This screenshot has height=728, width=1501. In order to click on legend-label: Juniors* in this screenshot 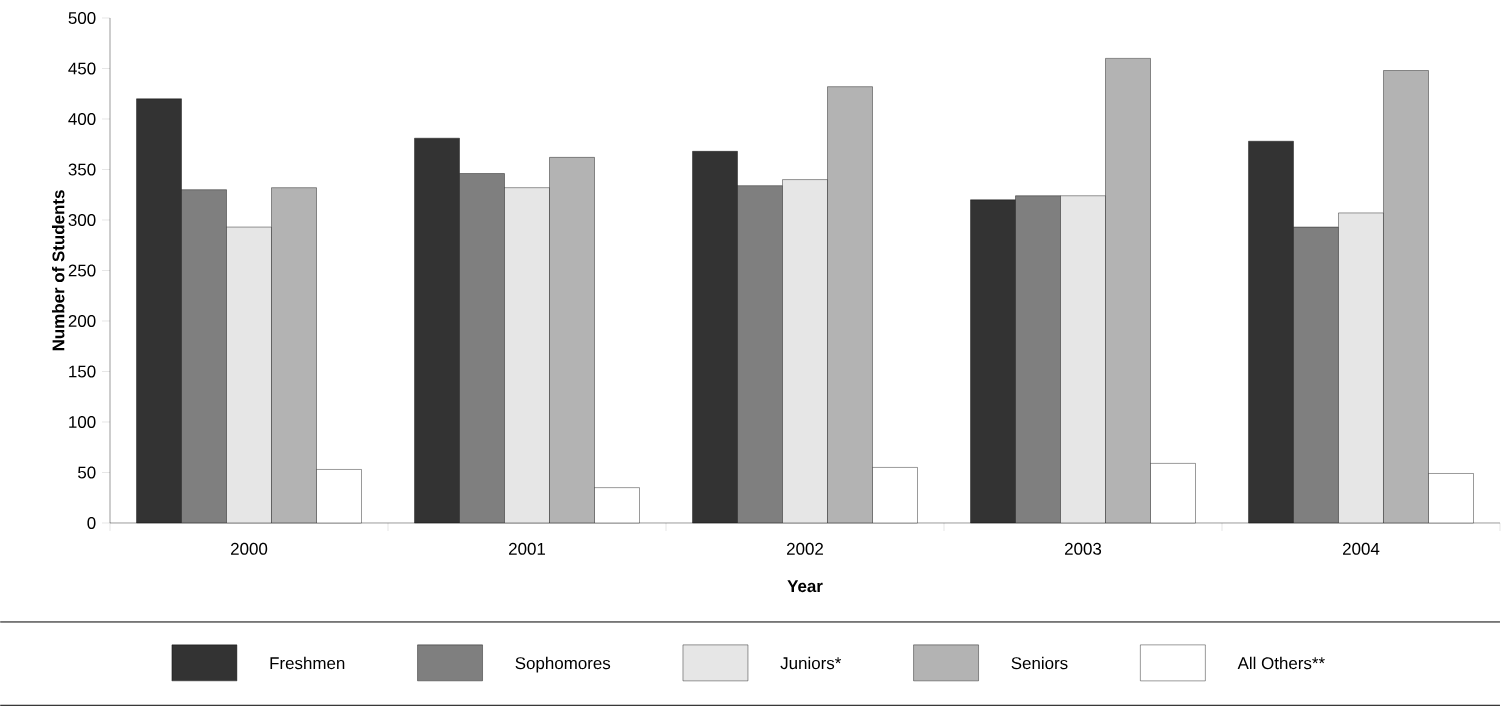, I will do `click(811, 663)`.